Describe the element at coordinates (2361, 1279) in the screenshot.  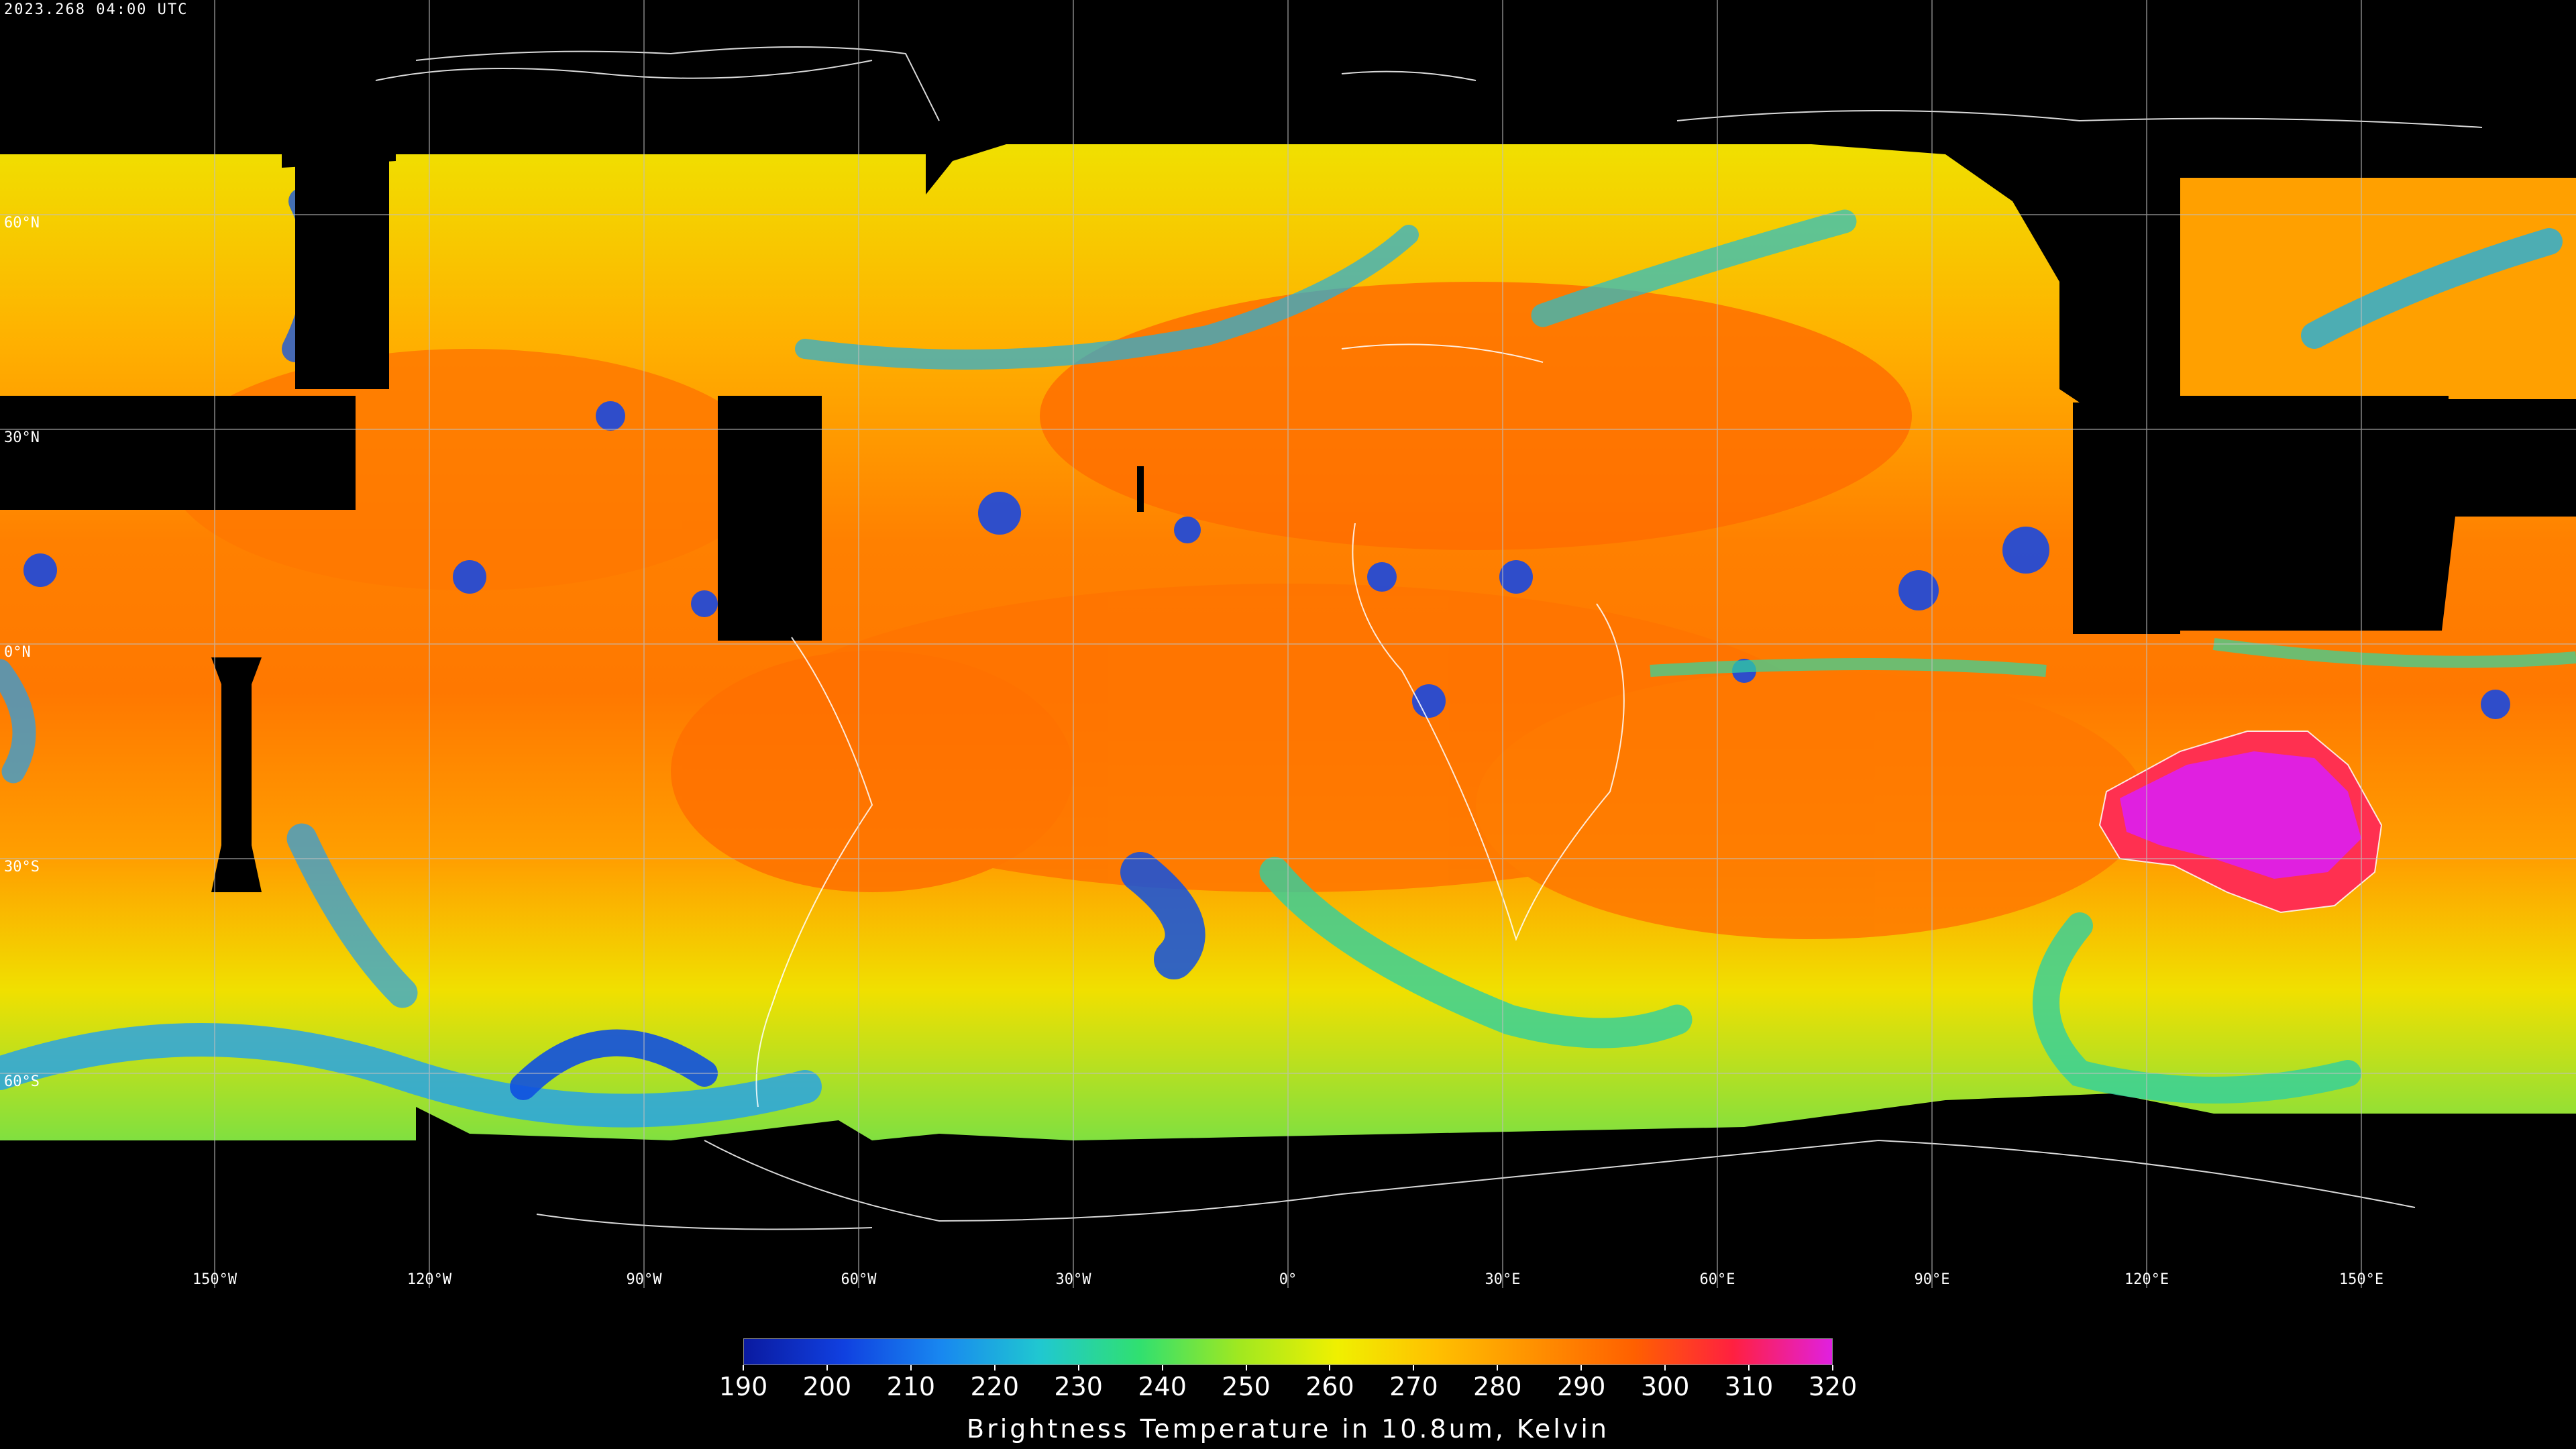
I see `lon-label-150e: 150°E` at that location.